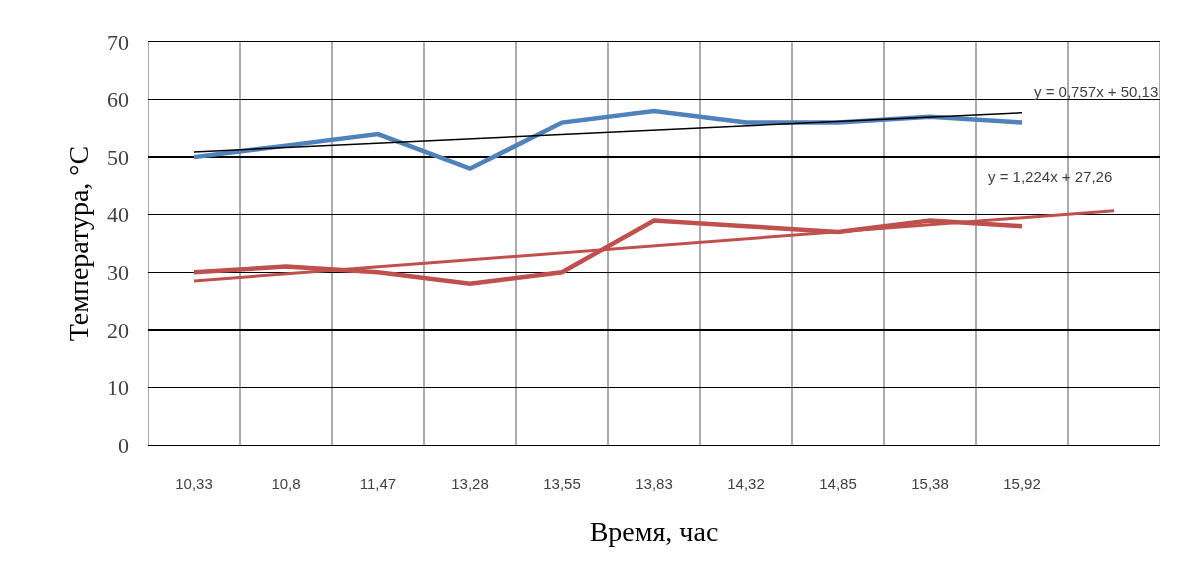 The image size is (1177, 582). What do you see at coordinates (930, 484) in the screenshot?
I see `x-tick-label: 15,38` at bounding box center [930, 484].